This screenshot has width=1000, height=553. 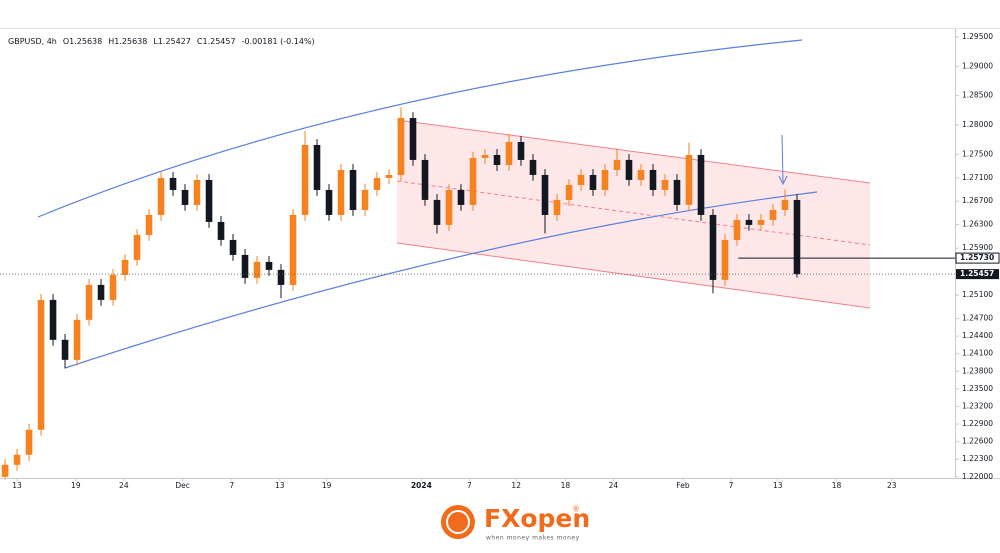 I want to click on brand-mark: ®, so click(x=576, y=509).